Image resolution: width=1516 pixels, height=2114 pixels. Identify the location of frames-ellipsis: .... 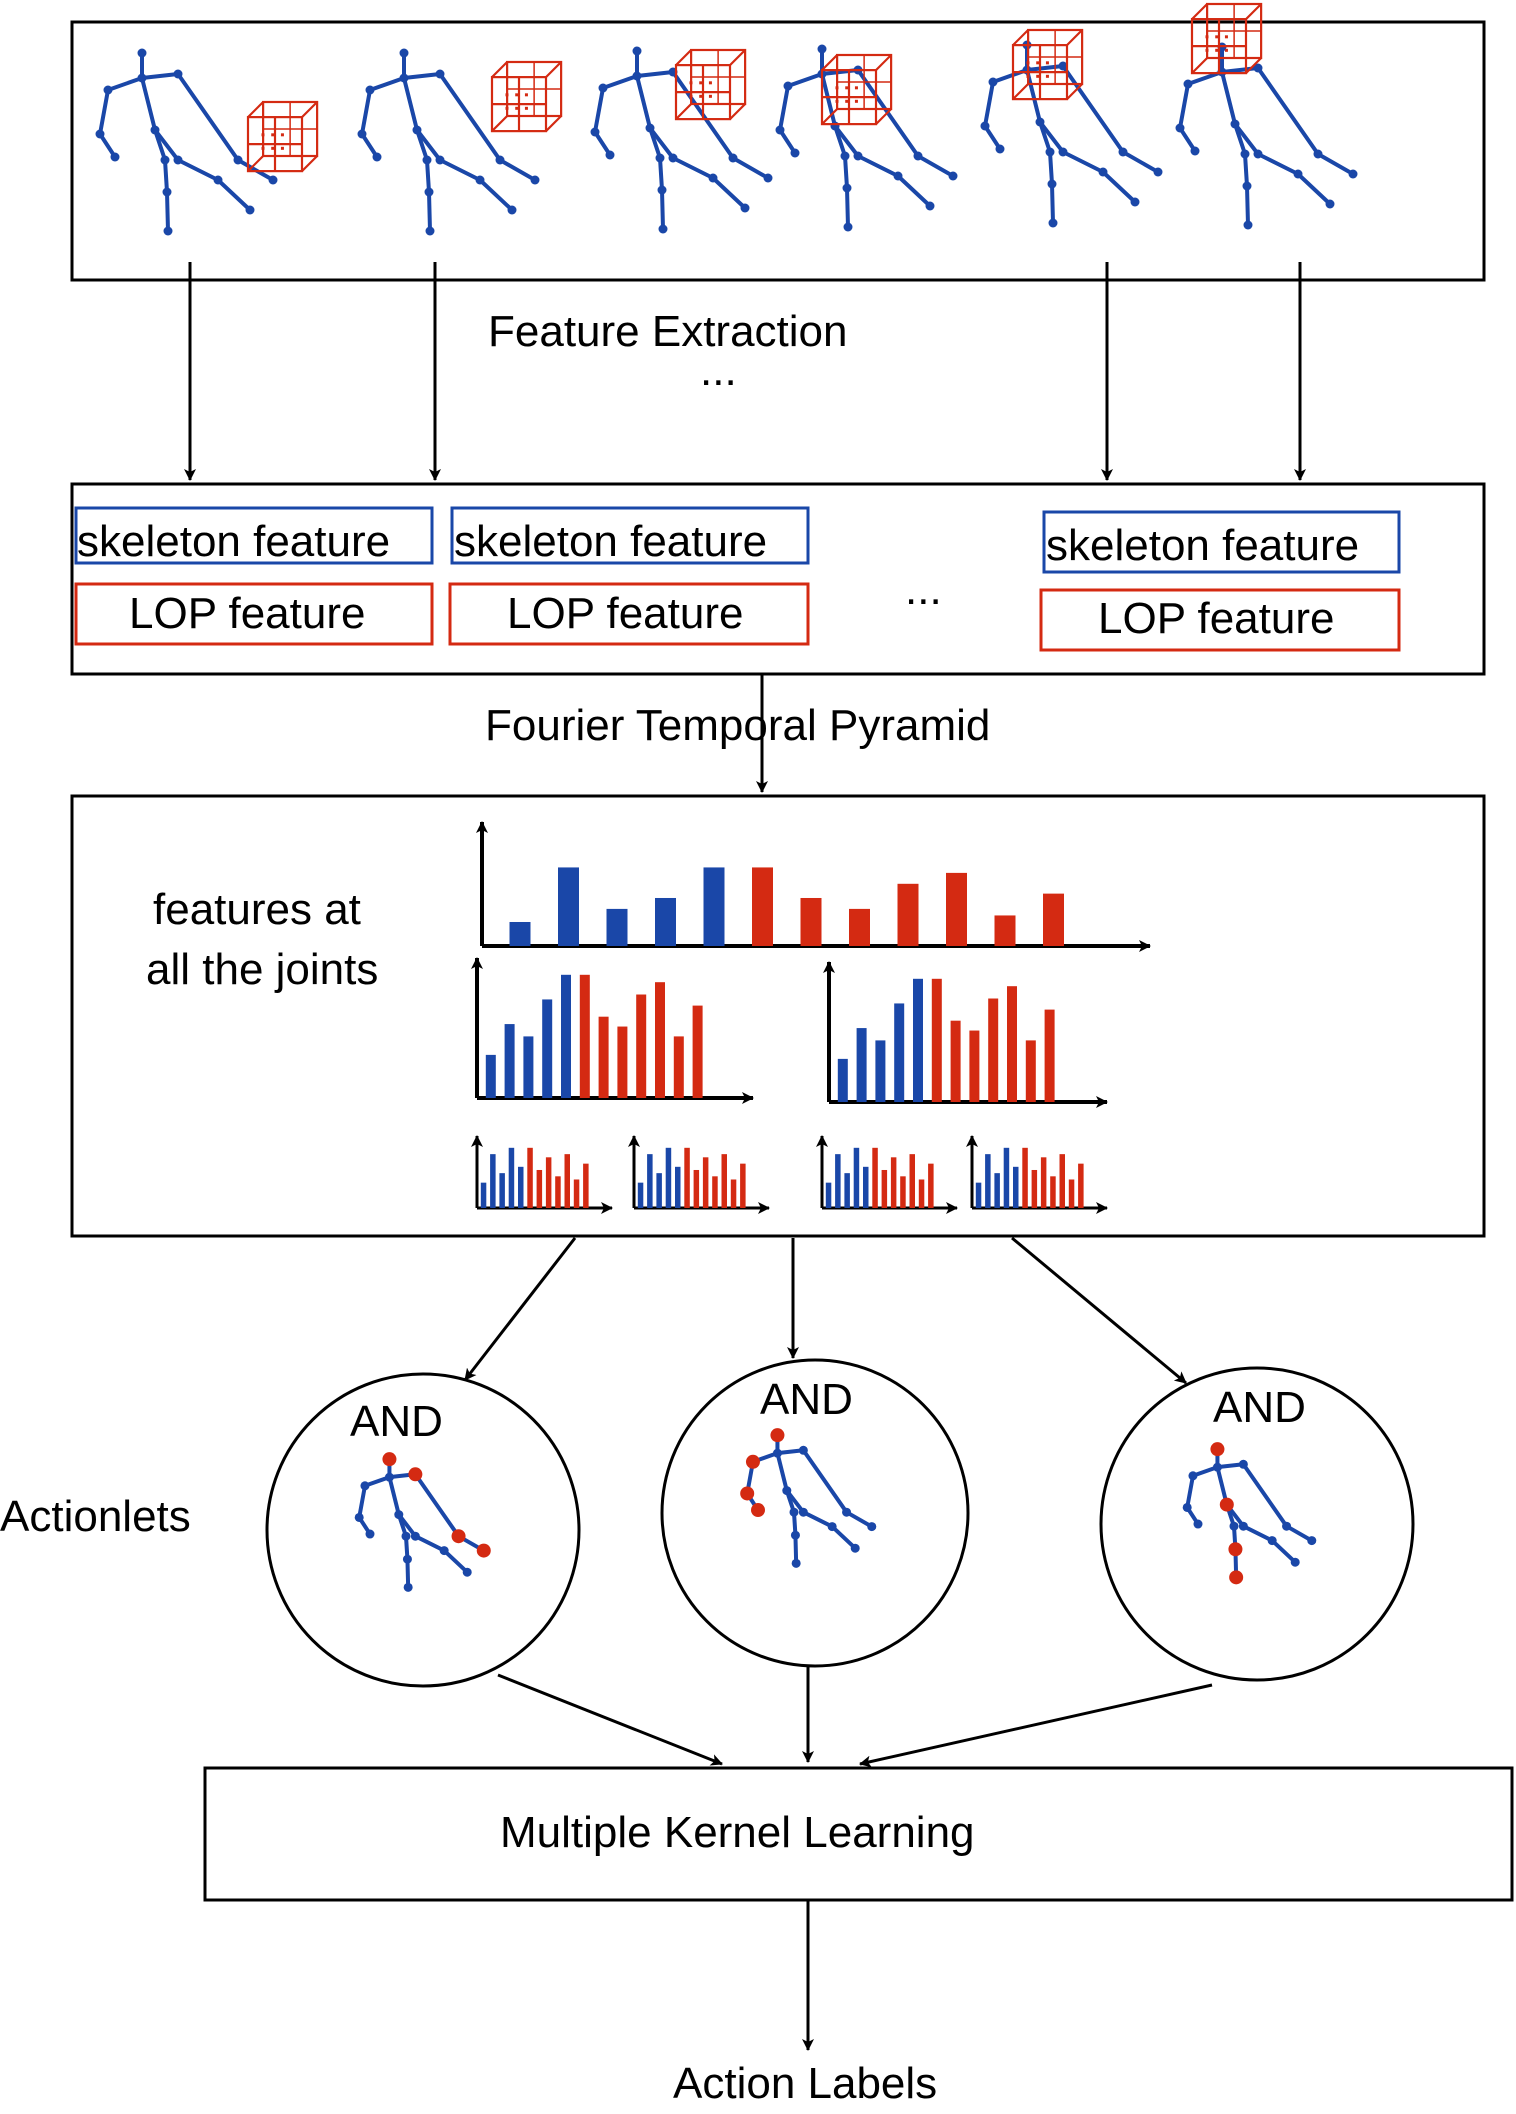
(718, 370).